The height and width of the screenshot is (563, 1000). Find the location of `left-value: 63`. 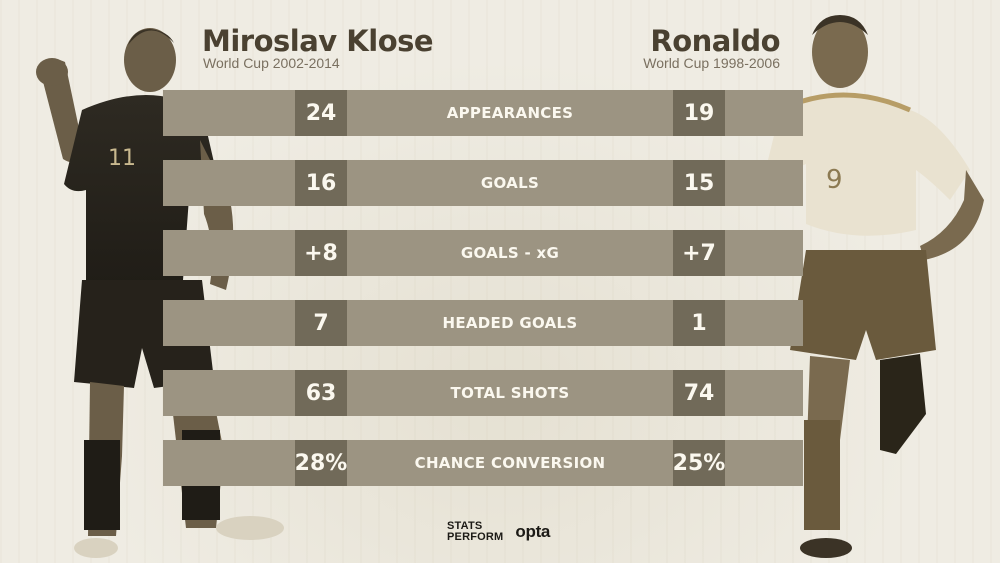

left-value: 63 is located at coordinates (321, 393).